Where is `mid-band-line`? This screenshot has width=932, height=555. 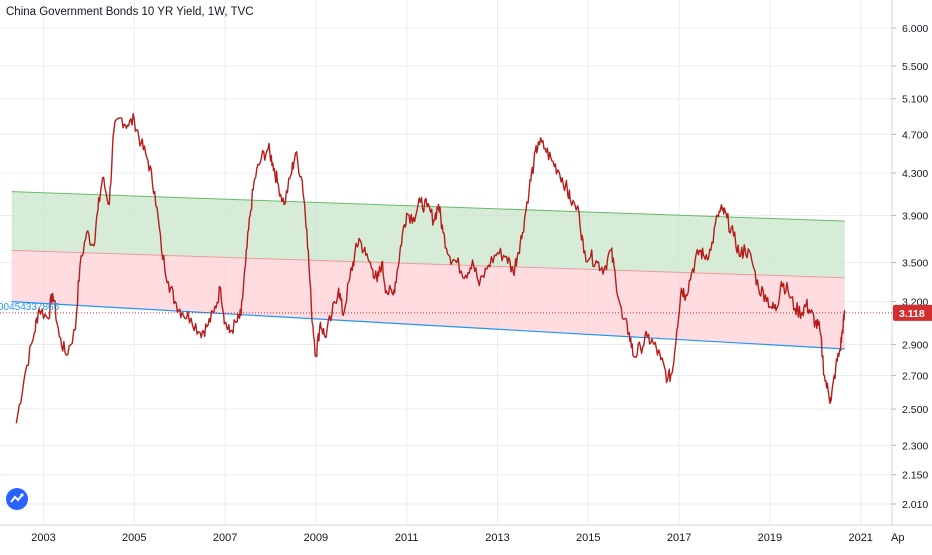
mid-band-line is located at coordinates (428, 264).